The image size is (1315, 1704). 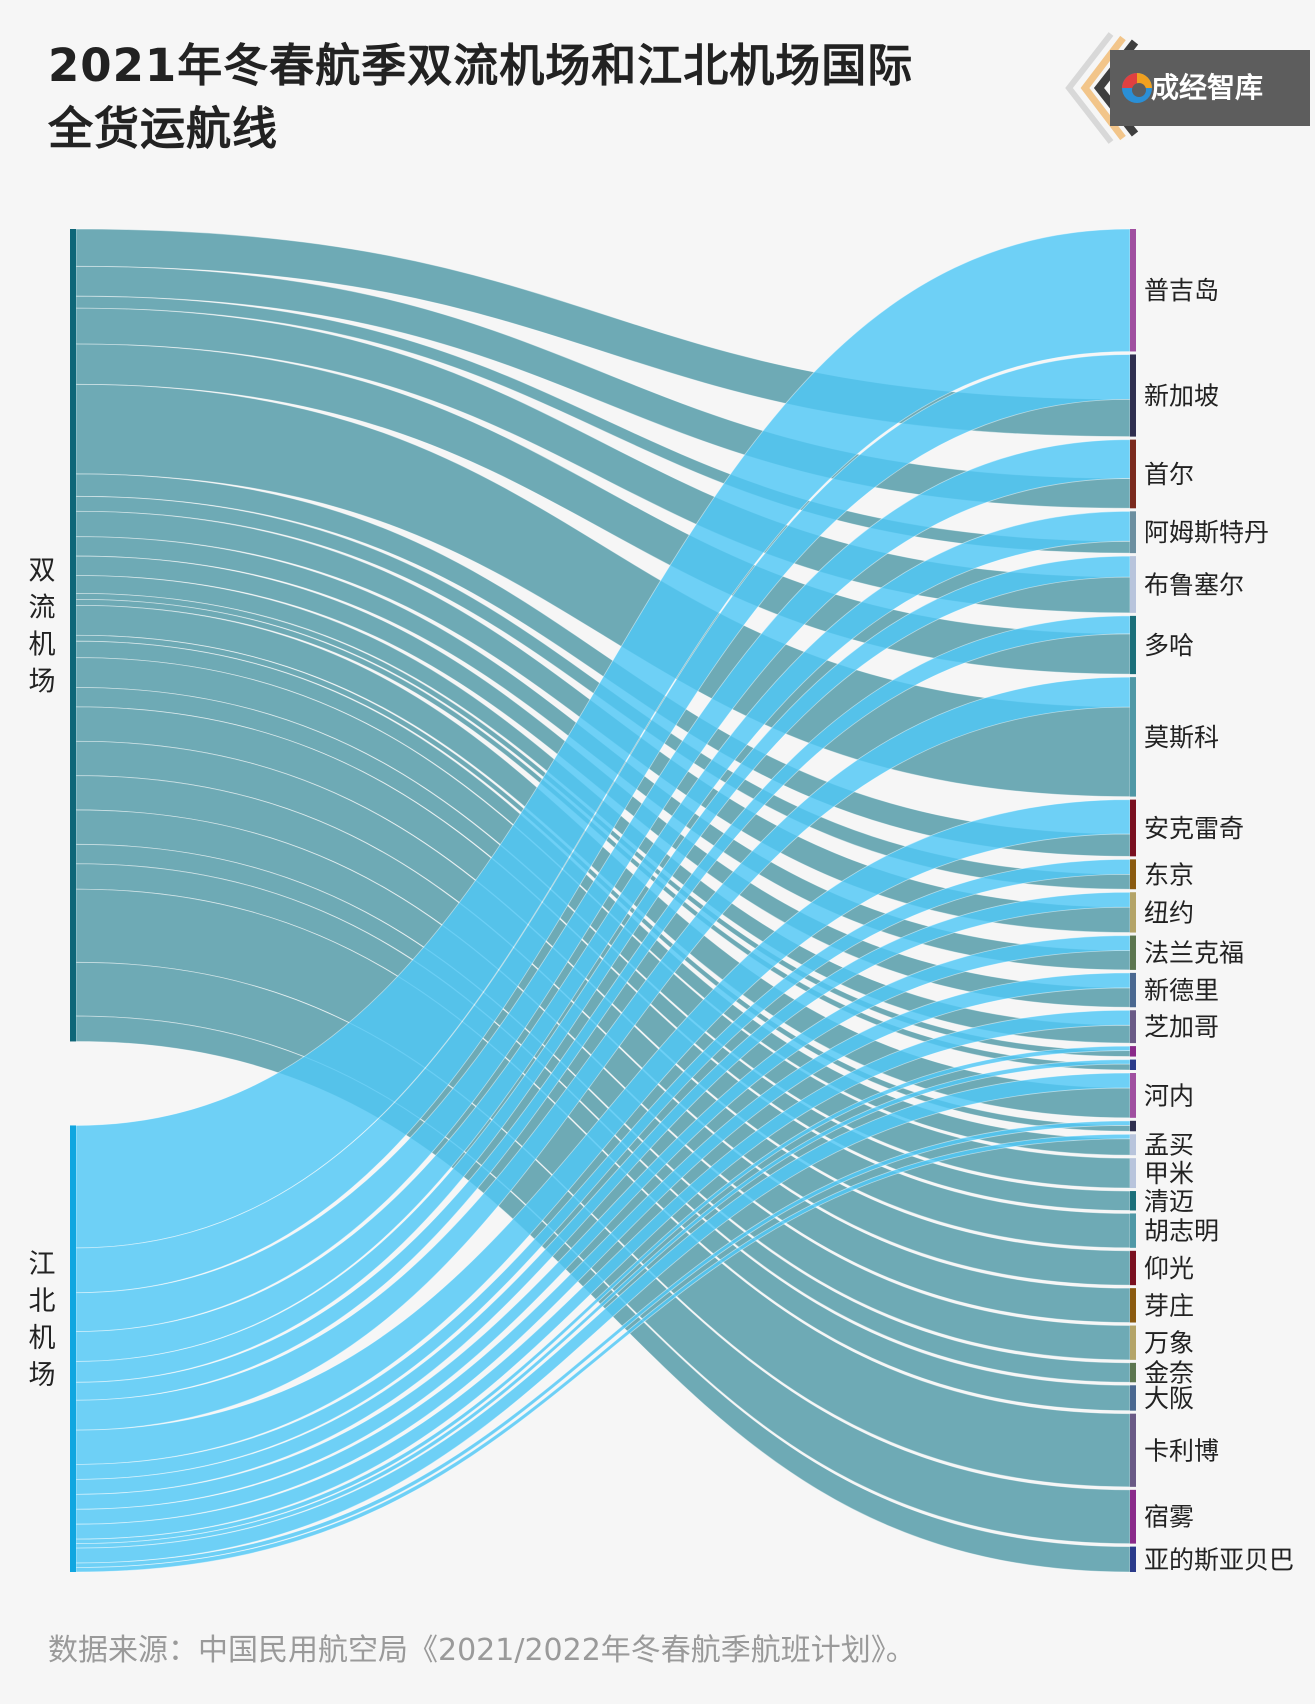 I want to click on source-note: 数据来源：中国民用航空局《2021/2022年冬春航季航班计划》。, so click(x=482, y=1650).